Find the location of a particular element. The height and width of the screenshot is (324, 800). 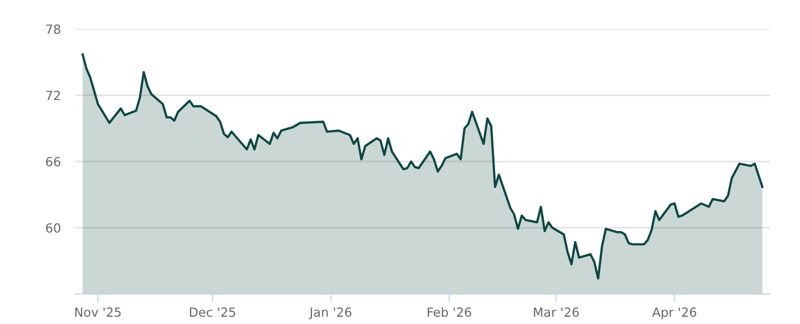

x-tick-label: Jan '26 is located at coordinates (330, 313).